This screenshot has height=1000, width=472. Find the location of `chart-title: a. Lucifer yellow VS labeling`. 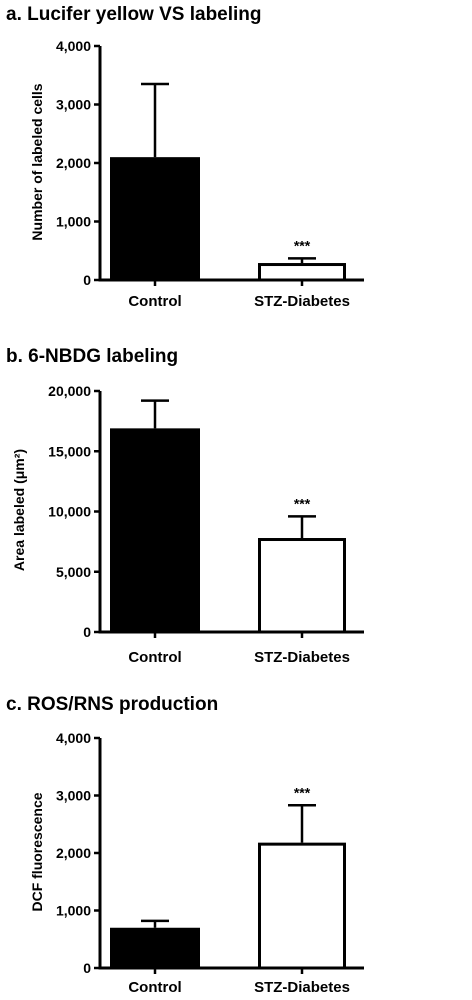

chart-title: a. Lucifer yellow VS labeling is located at coordinates (134, 14).